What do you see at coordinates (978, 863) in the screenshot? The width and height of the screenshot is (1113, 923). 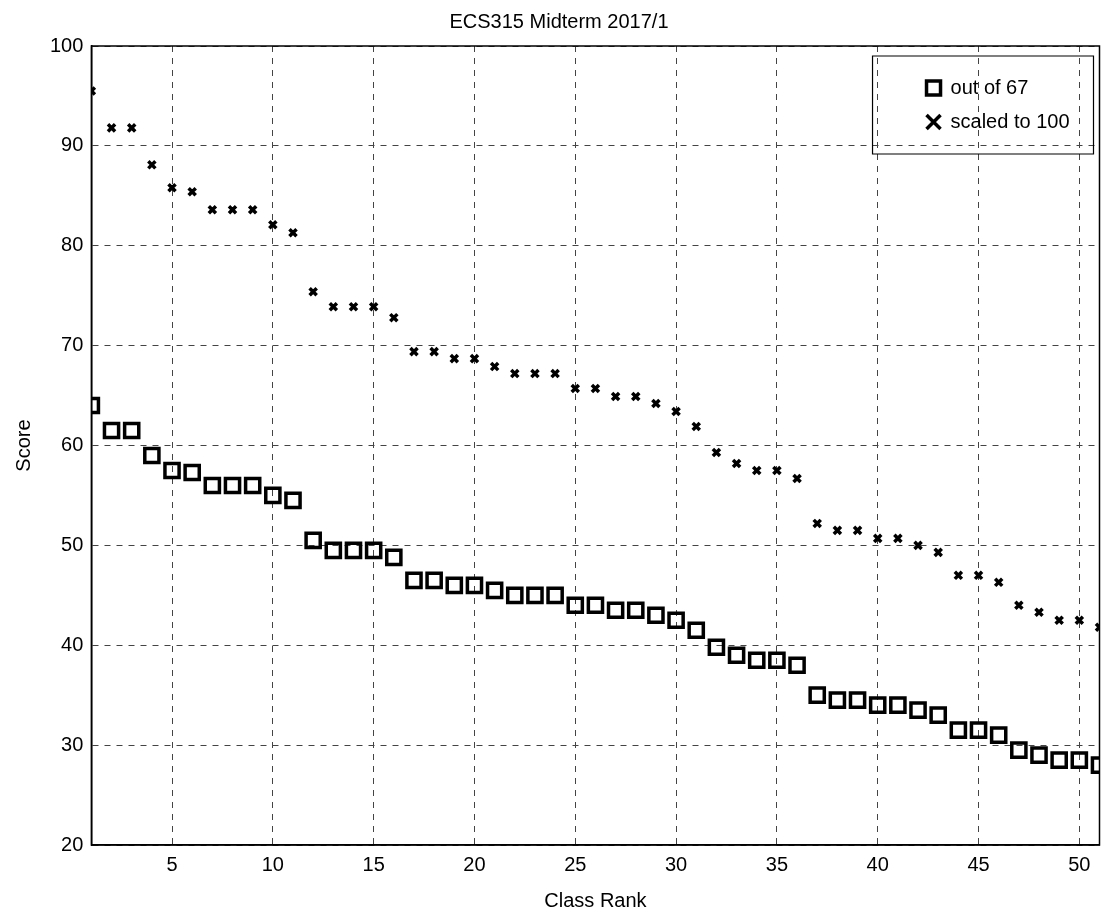 I see `x-tick-label: 45` at bounding box center [978, 863].